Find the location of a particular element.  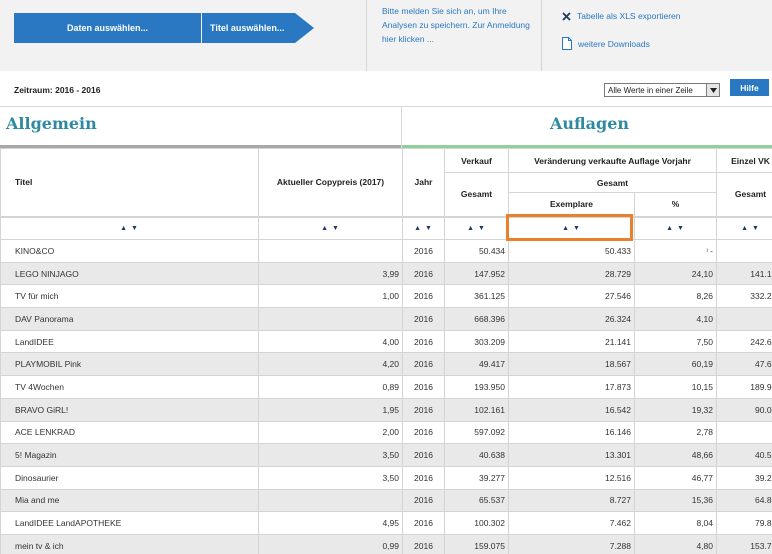

cell-titel: LEGO NINJAGO is located at coordinates (129, 273).